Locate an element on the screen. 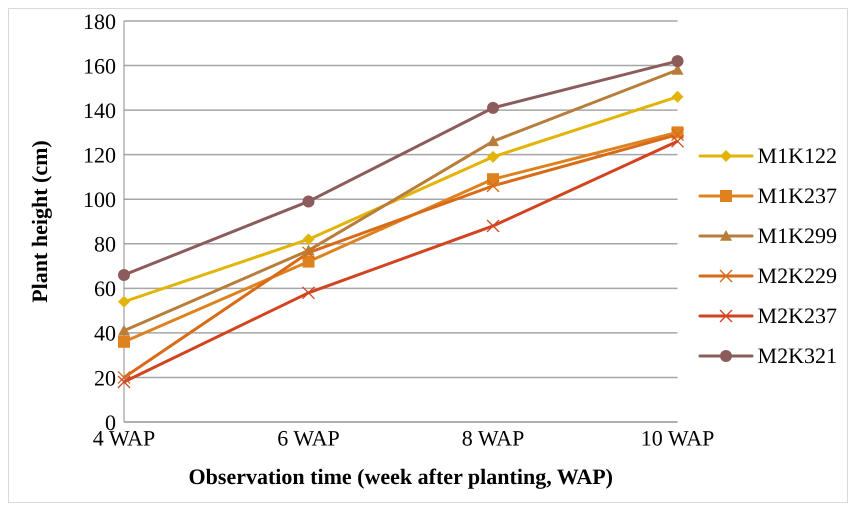 This screenshot has width=860, height=513. y-tick-label: 60 is located at coordinates (105, 289).